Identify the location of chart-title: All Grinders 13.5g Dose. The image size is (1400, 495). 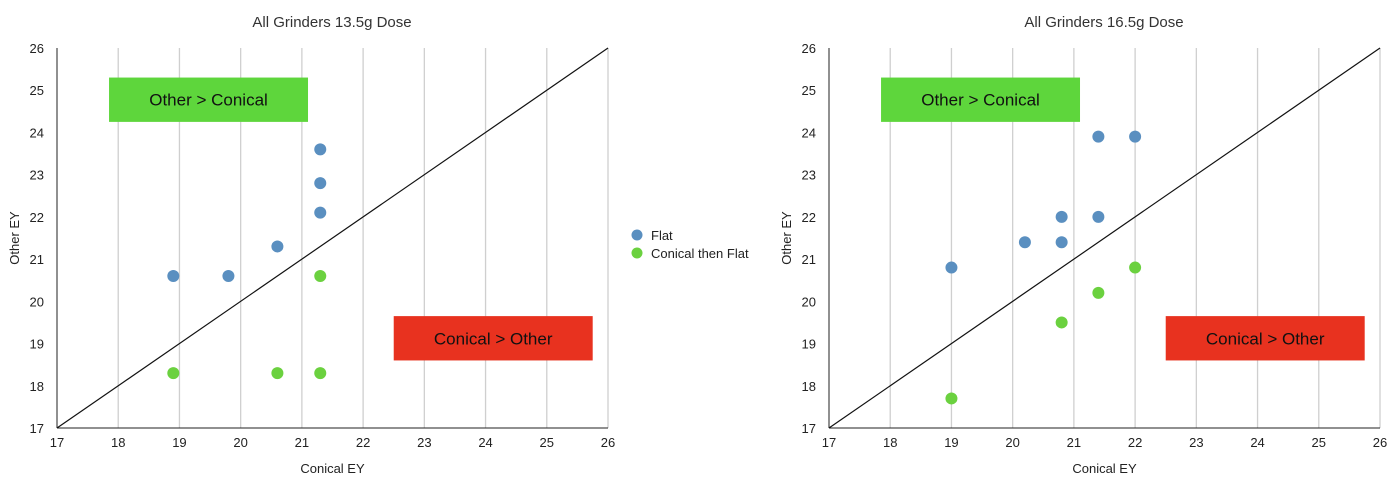
(331, 22).